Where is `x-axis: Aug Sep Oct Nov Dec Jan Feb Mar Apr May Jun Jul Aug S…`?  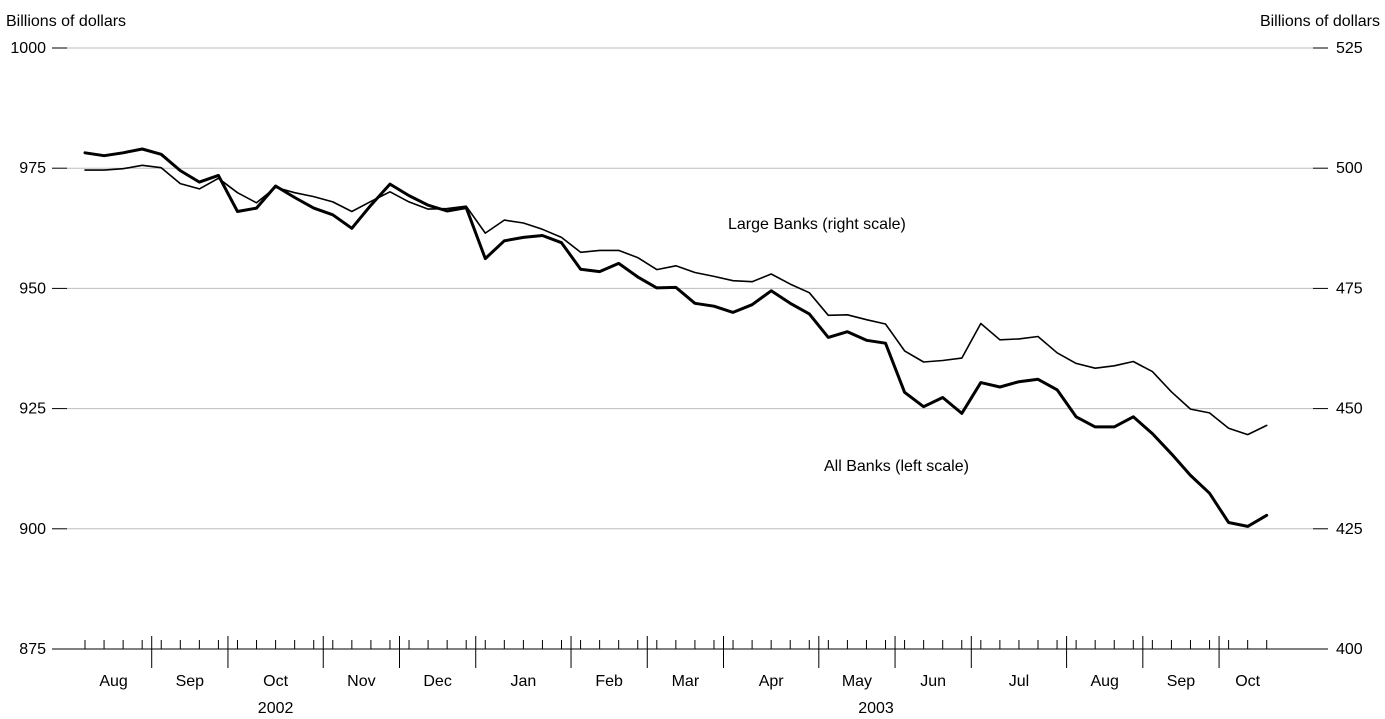
x-axis: Aug Sep Oct Nov Dec Jan Feb Mar Apr May Jun Jul Aug S… is located at coordinates (690, 676).